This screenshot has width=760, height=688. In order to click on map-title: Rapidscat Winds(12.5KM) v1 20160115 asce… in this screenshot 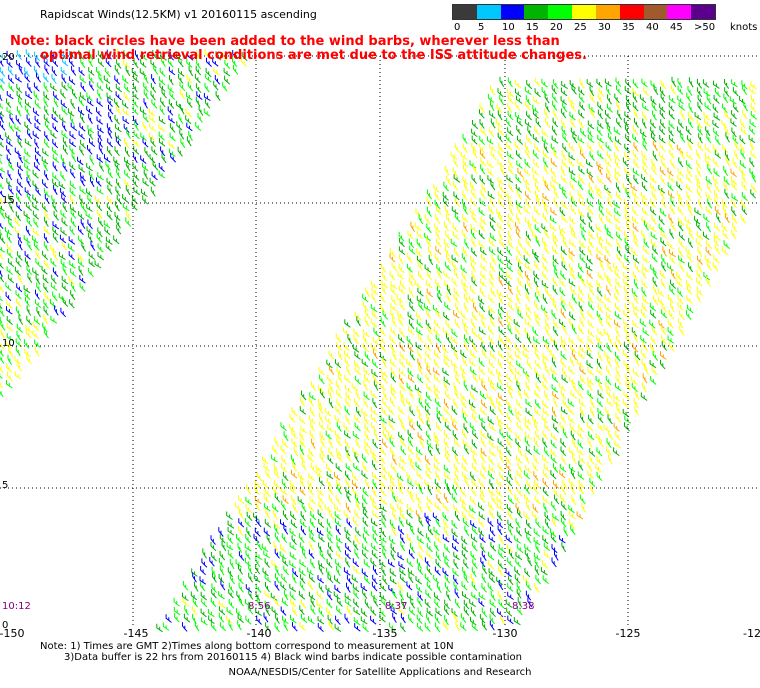, I will do `click(178, 14)`.